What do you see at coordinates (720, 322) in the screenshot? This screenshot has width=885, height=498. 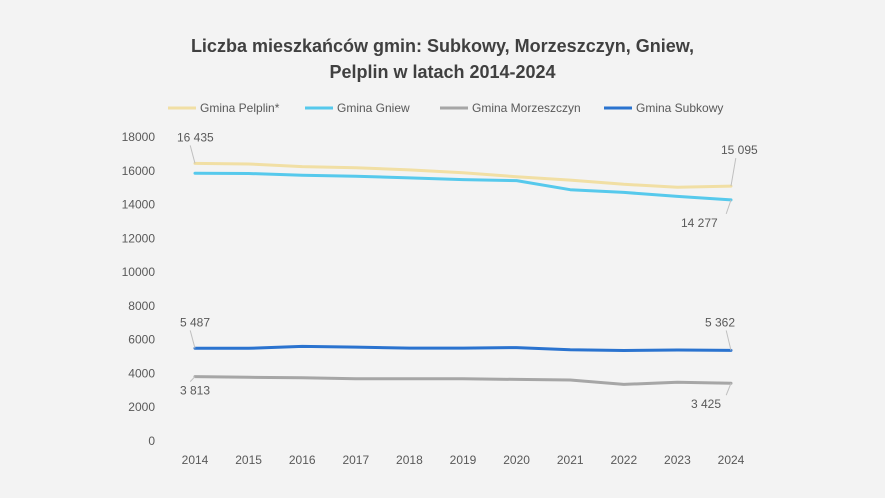 I see `data-label: 5 362` at bounding box center [720, 322].